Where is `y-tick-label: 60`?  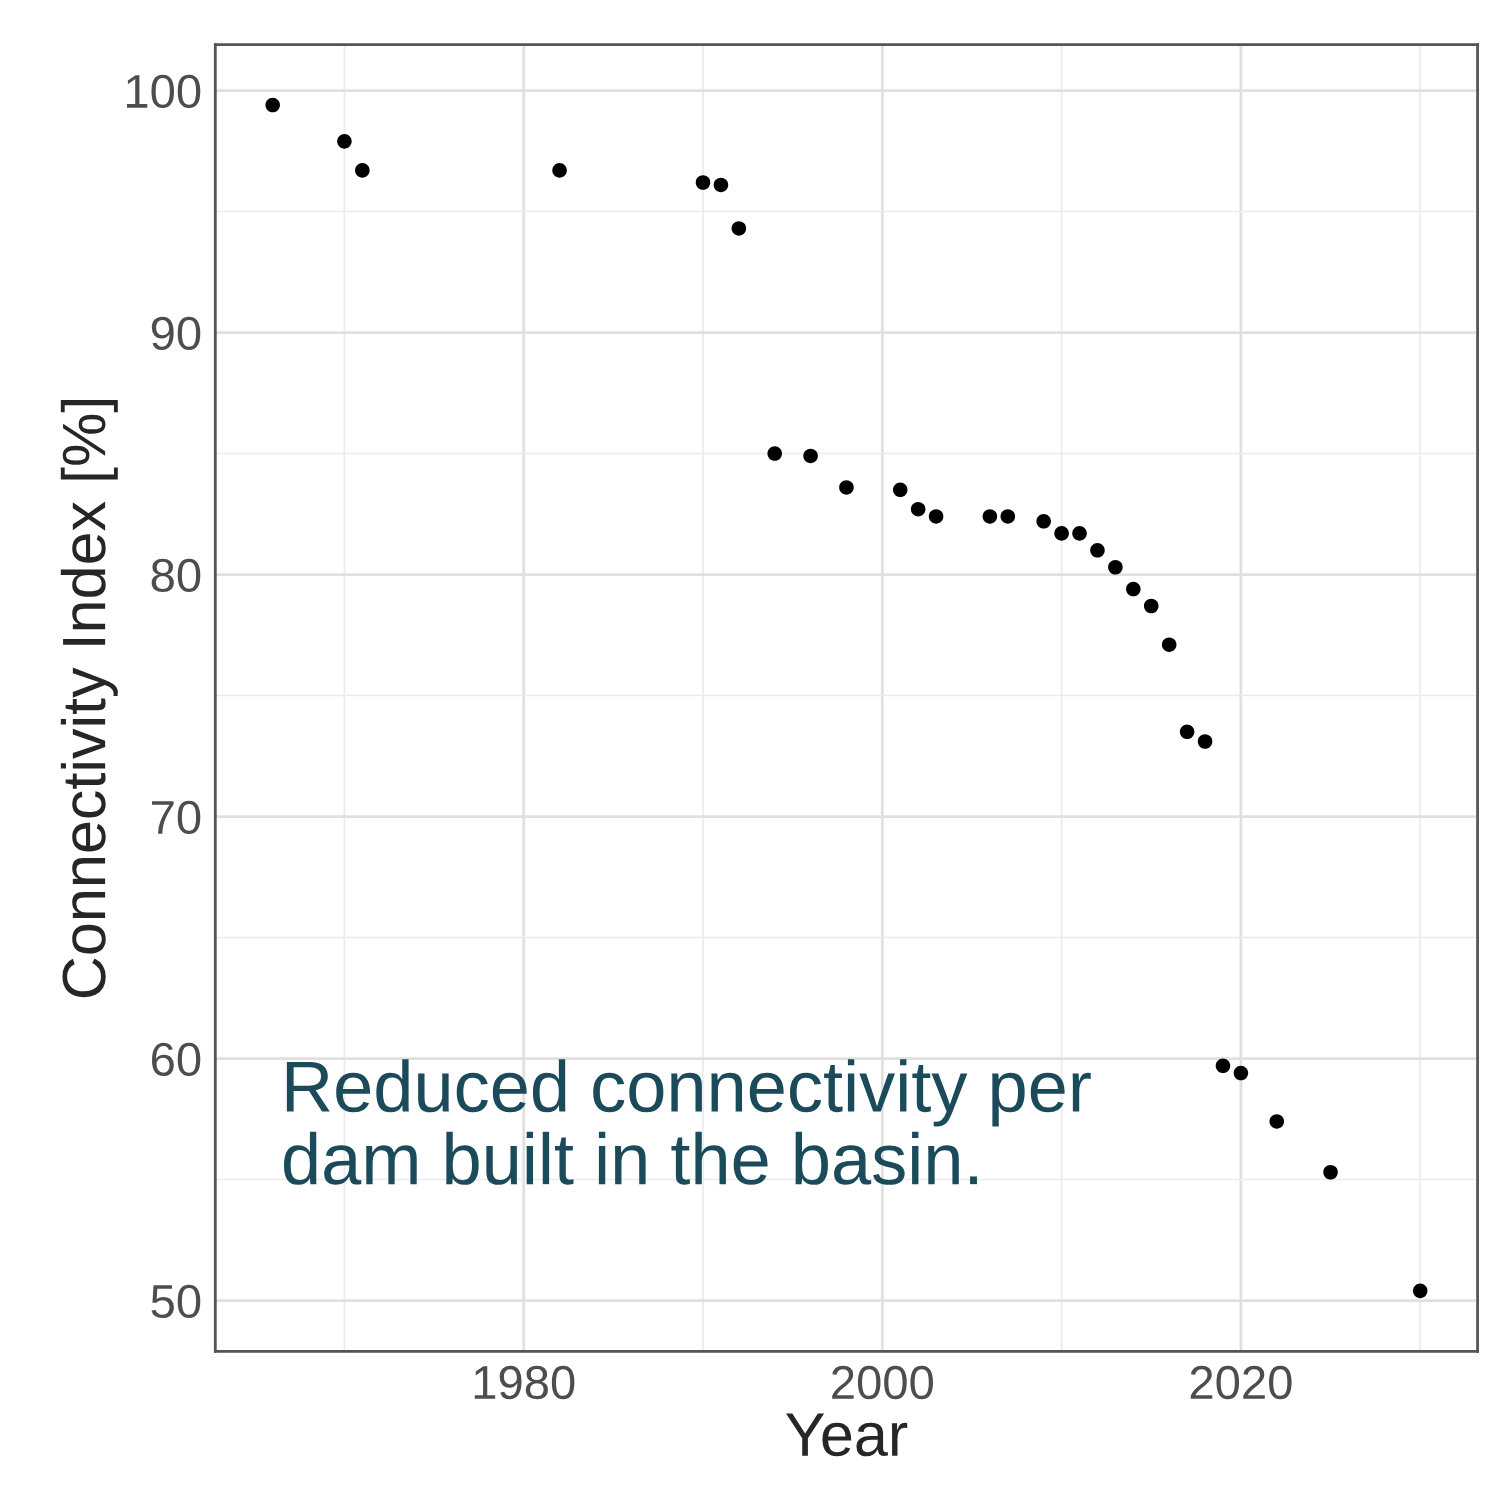
y-tick-label: 60 is located at coordinates (176, 1059).